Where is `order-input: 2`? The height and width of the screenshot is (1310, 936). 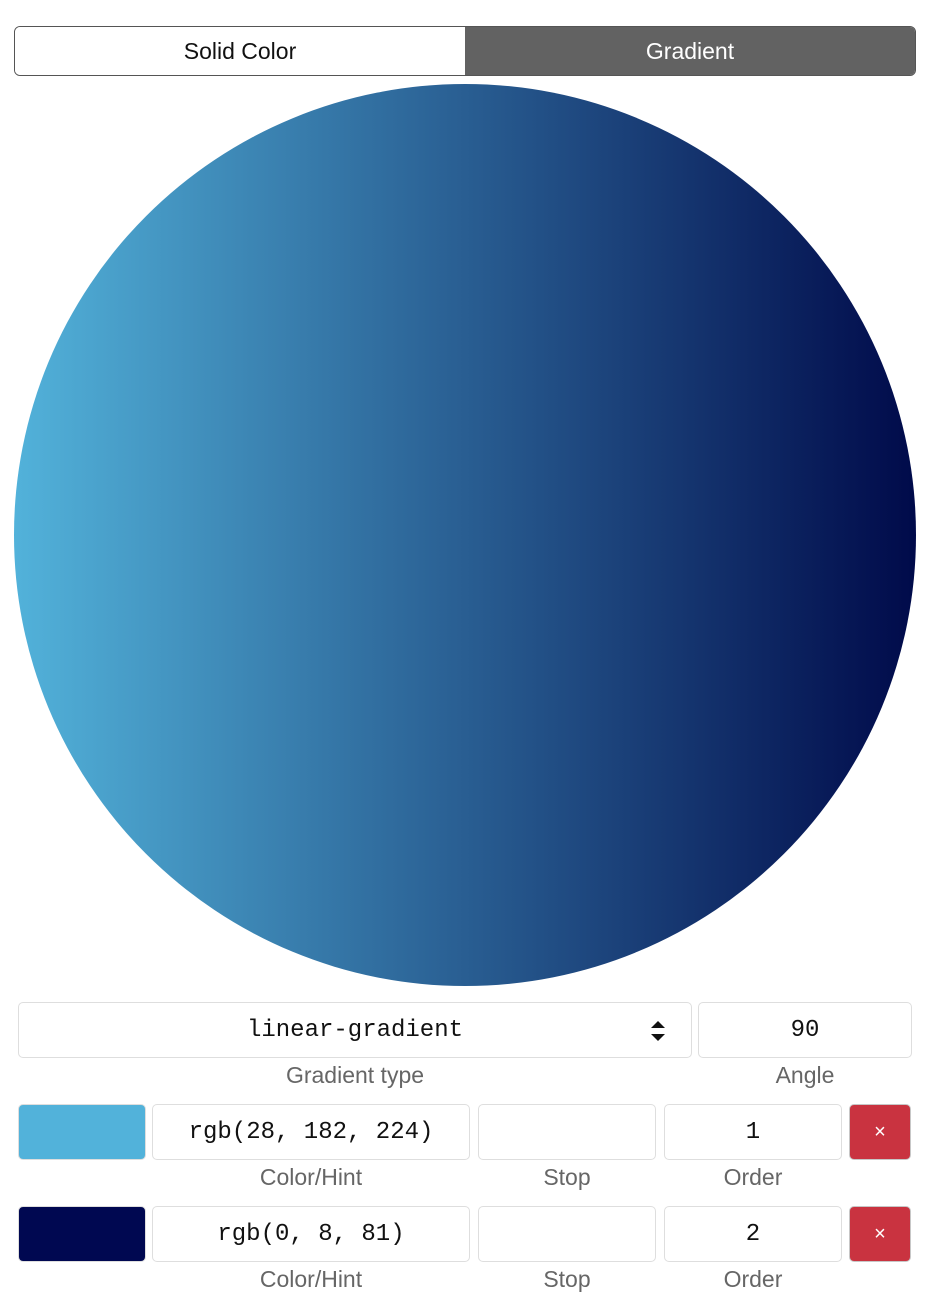 order-input: 2 is located at coordinates (753, 1234).